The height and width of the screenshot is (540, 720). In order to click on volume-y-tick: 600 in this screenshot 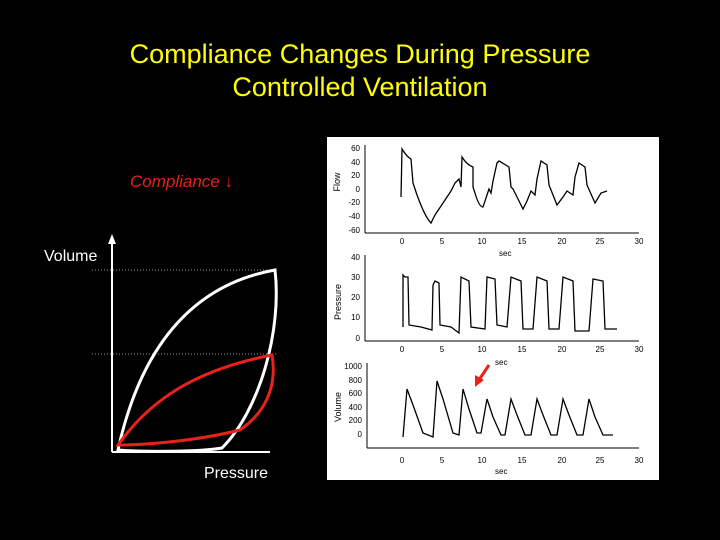, I will do `click(356, 393)`.